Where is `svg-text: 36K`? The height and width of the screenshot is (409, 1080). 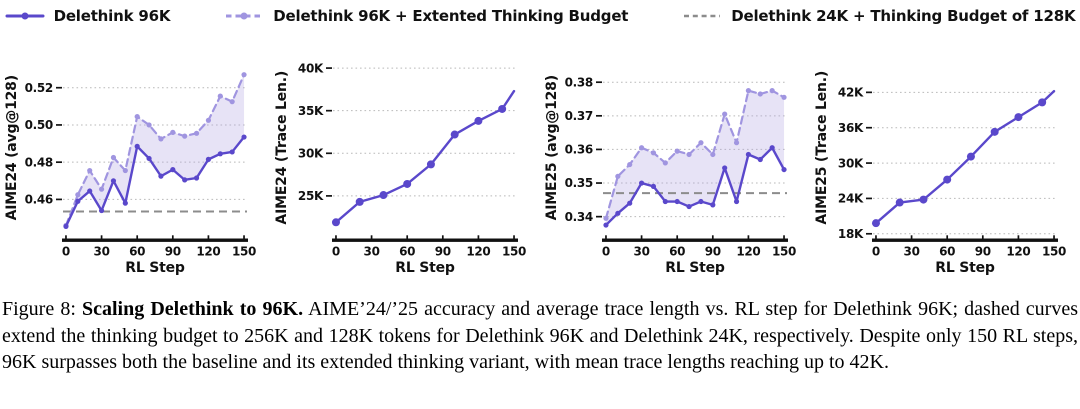 svg-text: 36K is located at coordinates (851, 128).